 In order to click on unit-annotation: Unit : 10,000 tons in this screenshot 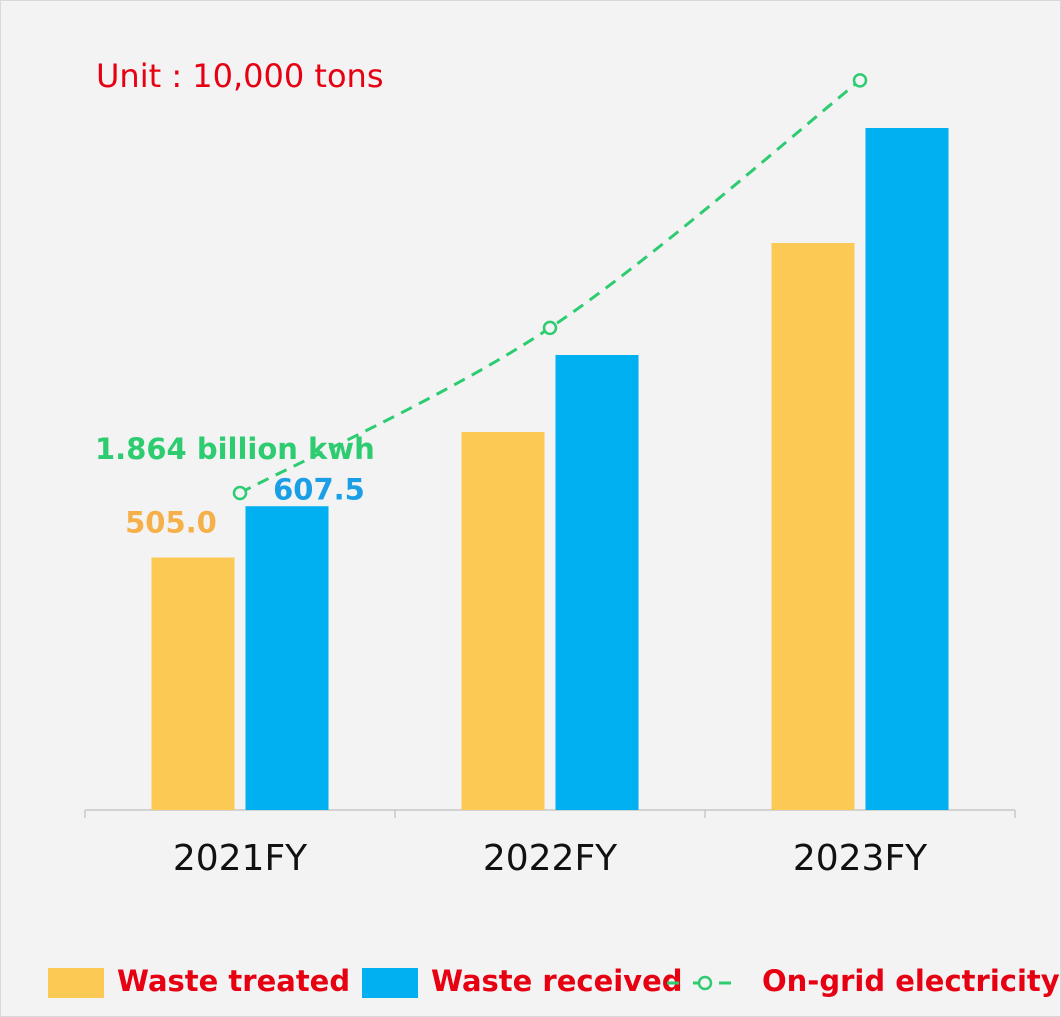, I will do `click(239, 76)`.